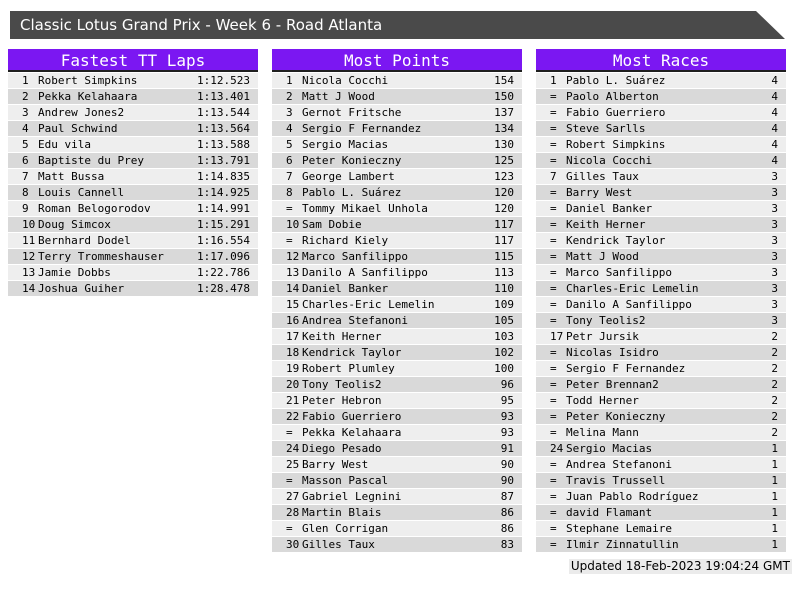 The image size is (800, 600). Describe the element at coordinates (680, 566) in the screenshot. I see `updated-timestamp: Updated 18-Feb-2023 19:04:24 GMT` at that location.